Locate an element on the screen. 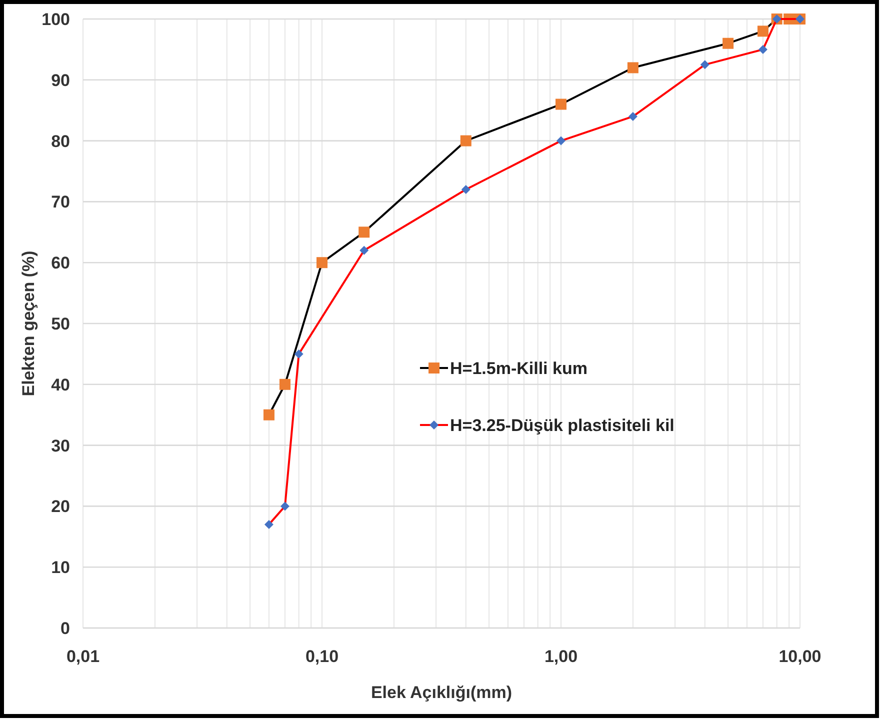 Image resolution: width=881 pixels, height=720 pixels. y-tick-label: 90 is located at coordinates (60, 80).